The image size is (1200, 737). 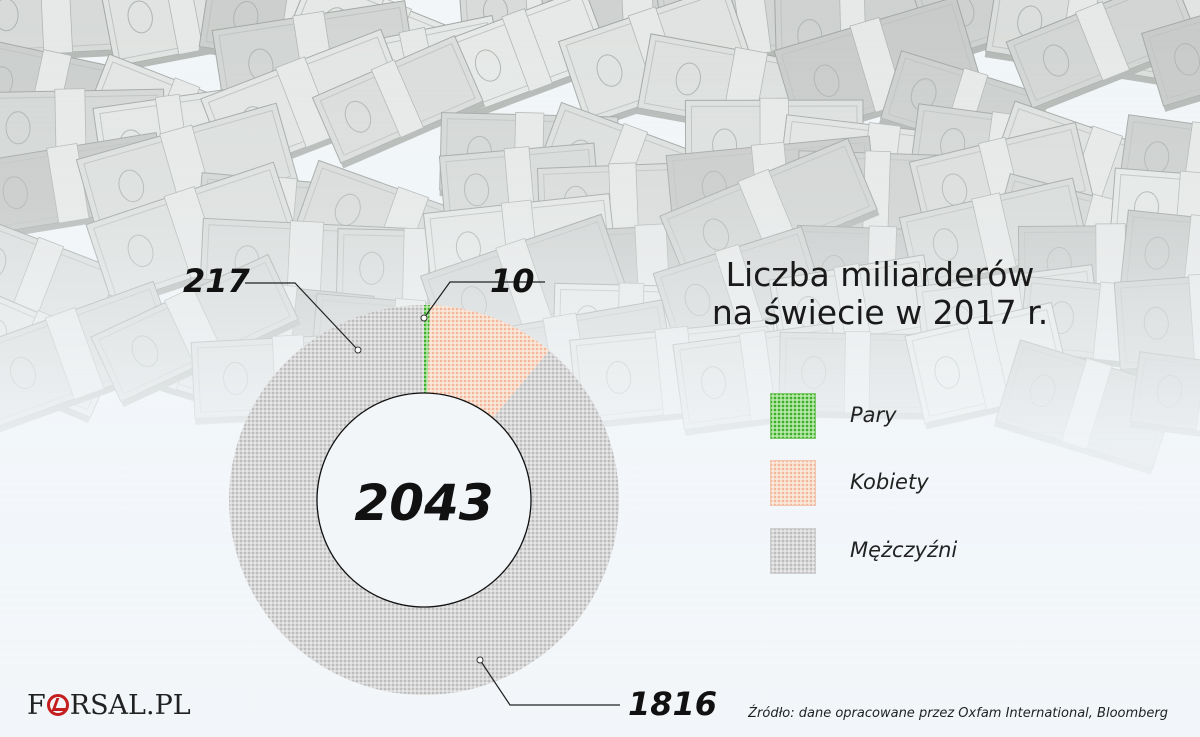 I want to click on data-label-mczyni: 1816, so click(x=672, y=704).